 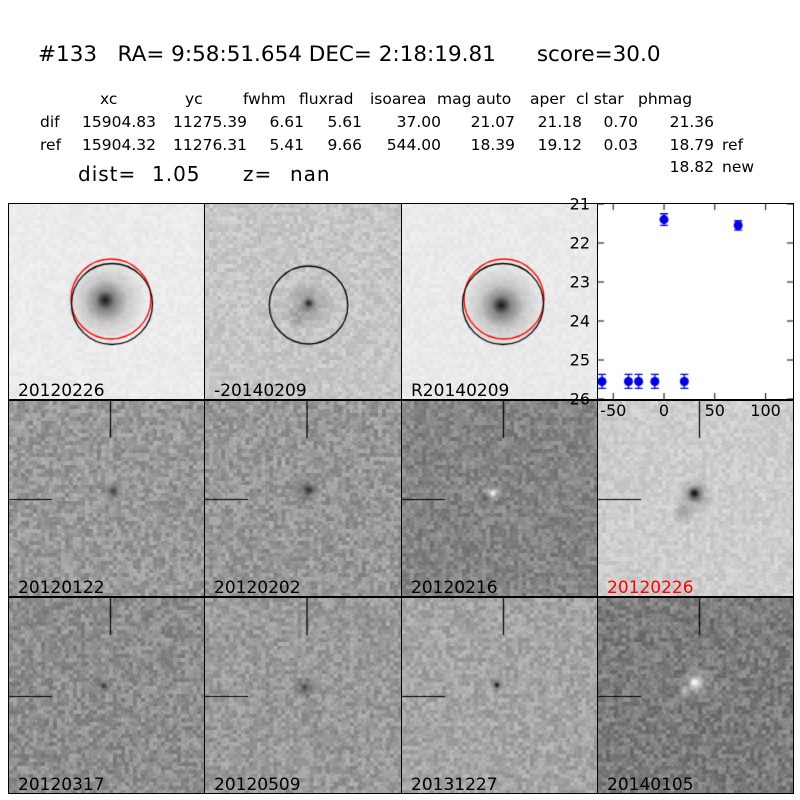 I want to click on new-phmag: 18.82, so click(x=691, y=167).